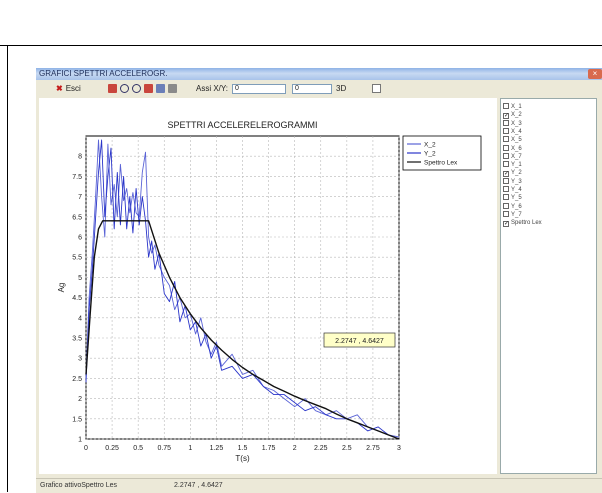 The width and height of the screenshot is (602, 493). What do you see at coordinates (77, 177) in the screenshot?
I see `y-tick-label: 7.5` at bounding box center [77, 177].